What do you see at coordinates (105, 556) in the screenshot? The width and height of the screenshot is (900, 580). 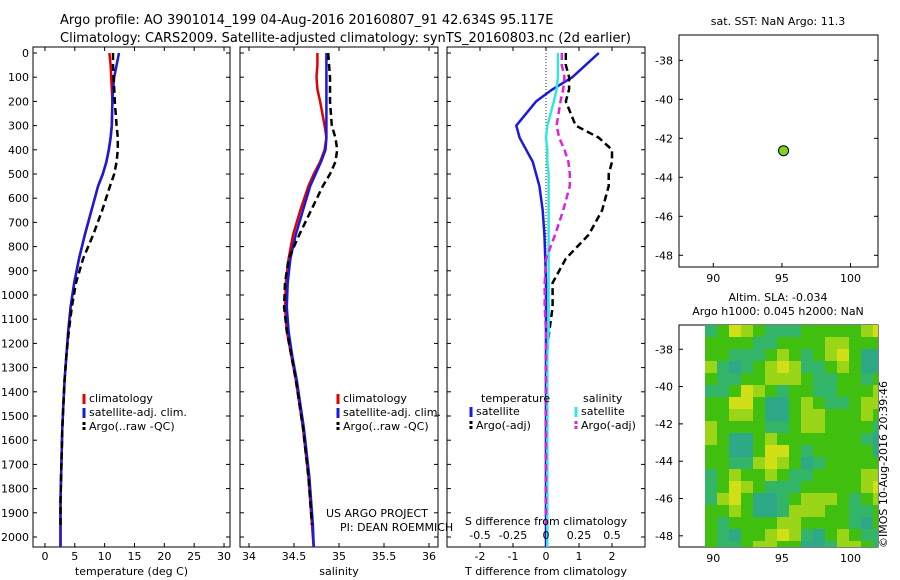 I see `x-tick-label-temperature: 10` at bounding box center [105, 556].